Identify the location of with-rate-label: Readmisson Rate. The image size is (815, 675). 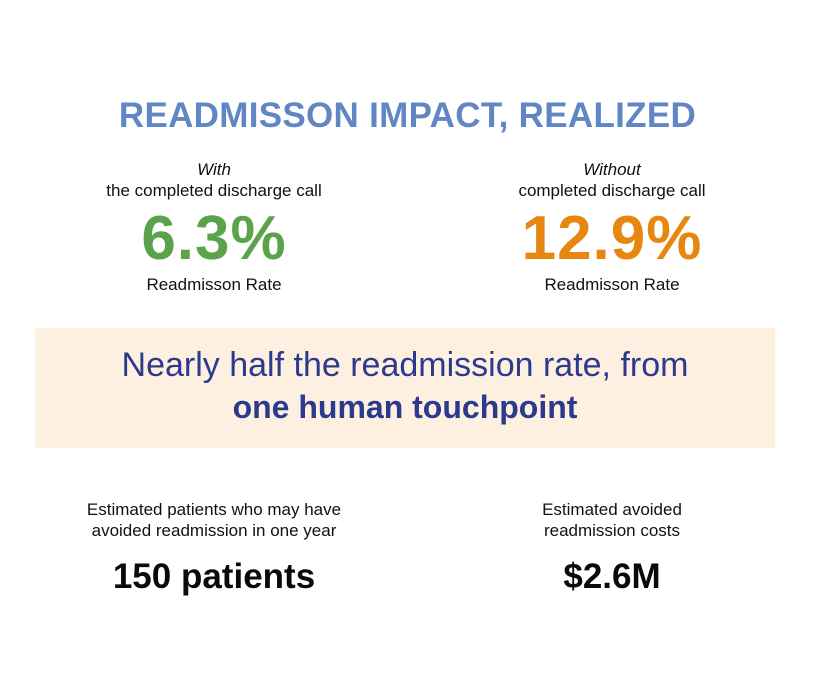
(214, 284).